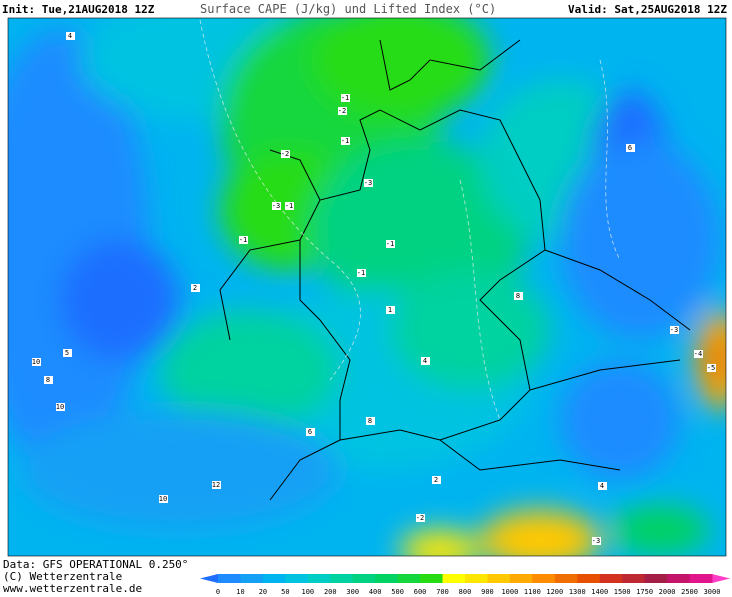 This screenshot has height=597, width=732. I want to click on colorbar-over, so click(721, 578).